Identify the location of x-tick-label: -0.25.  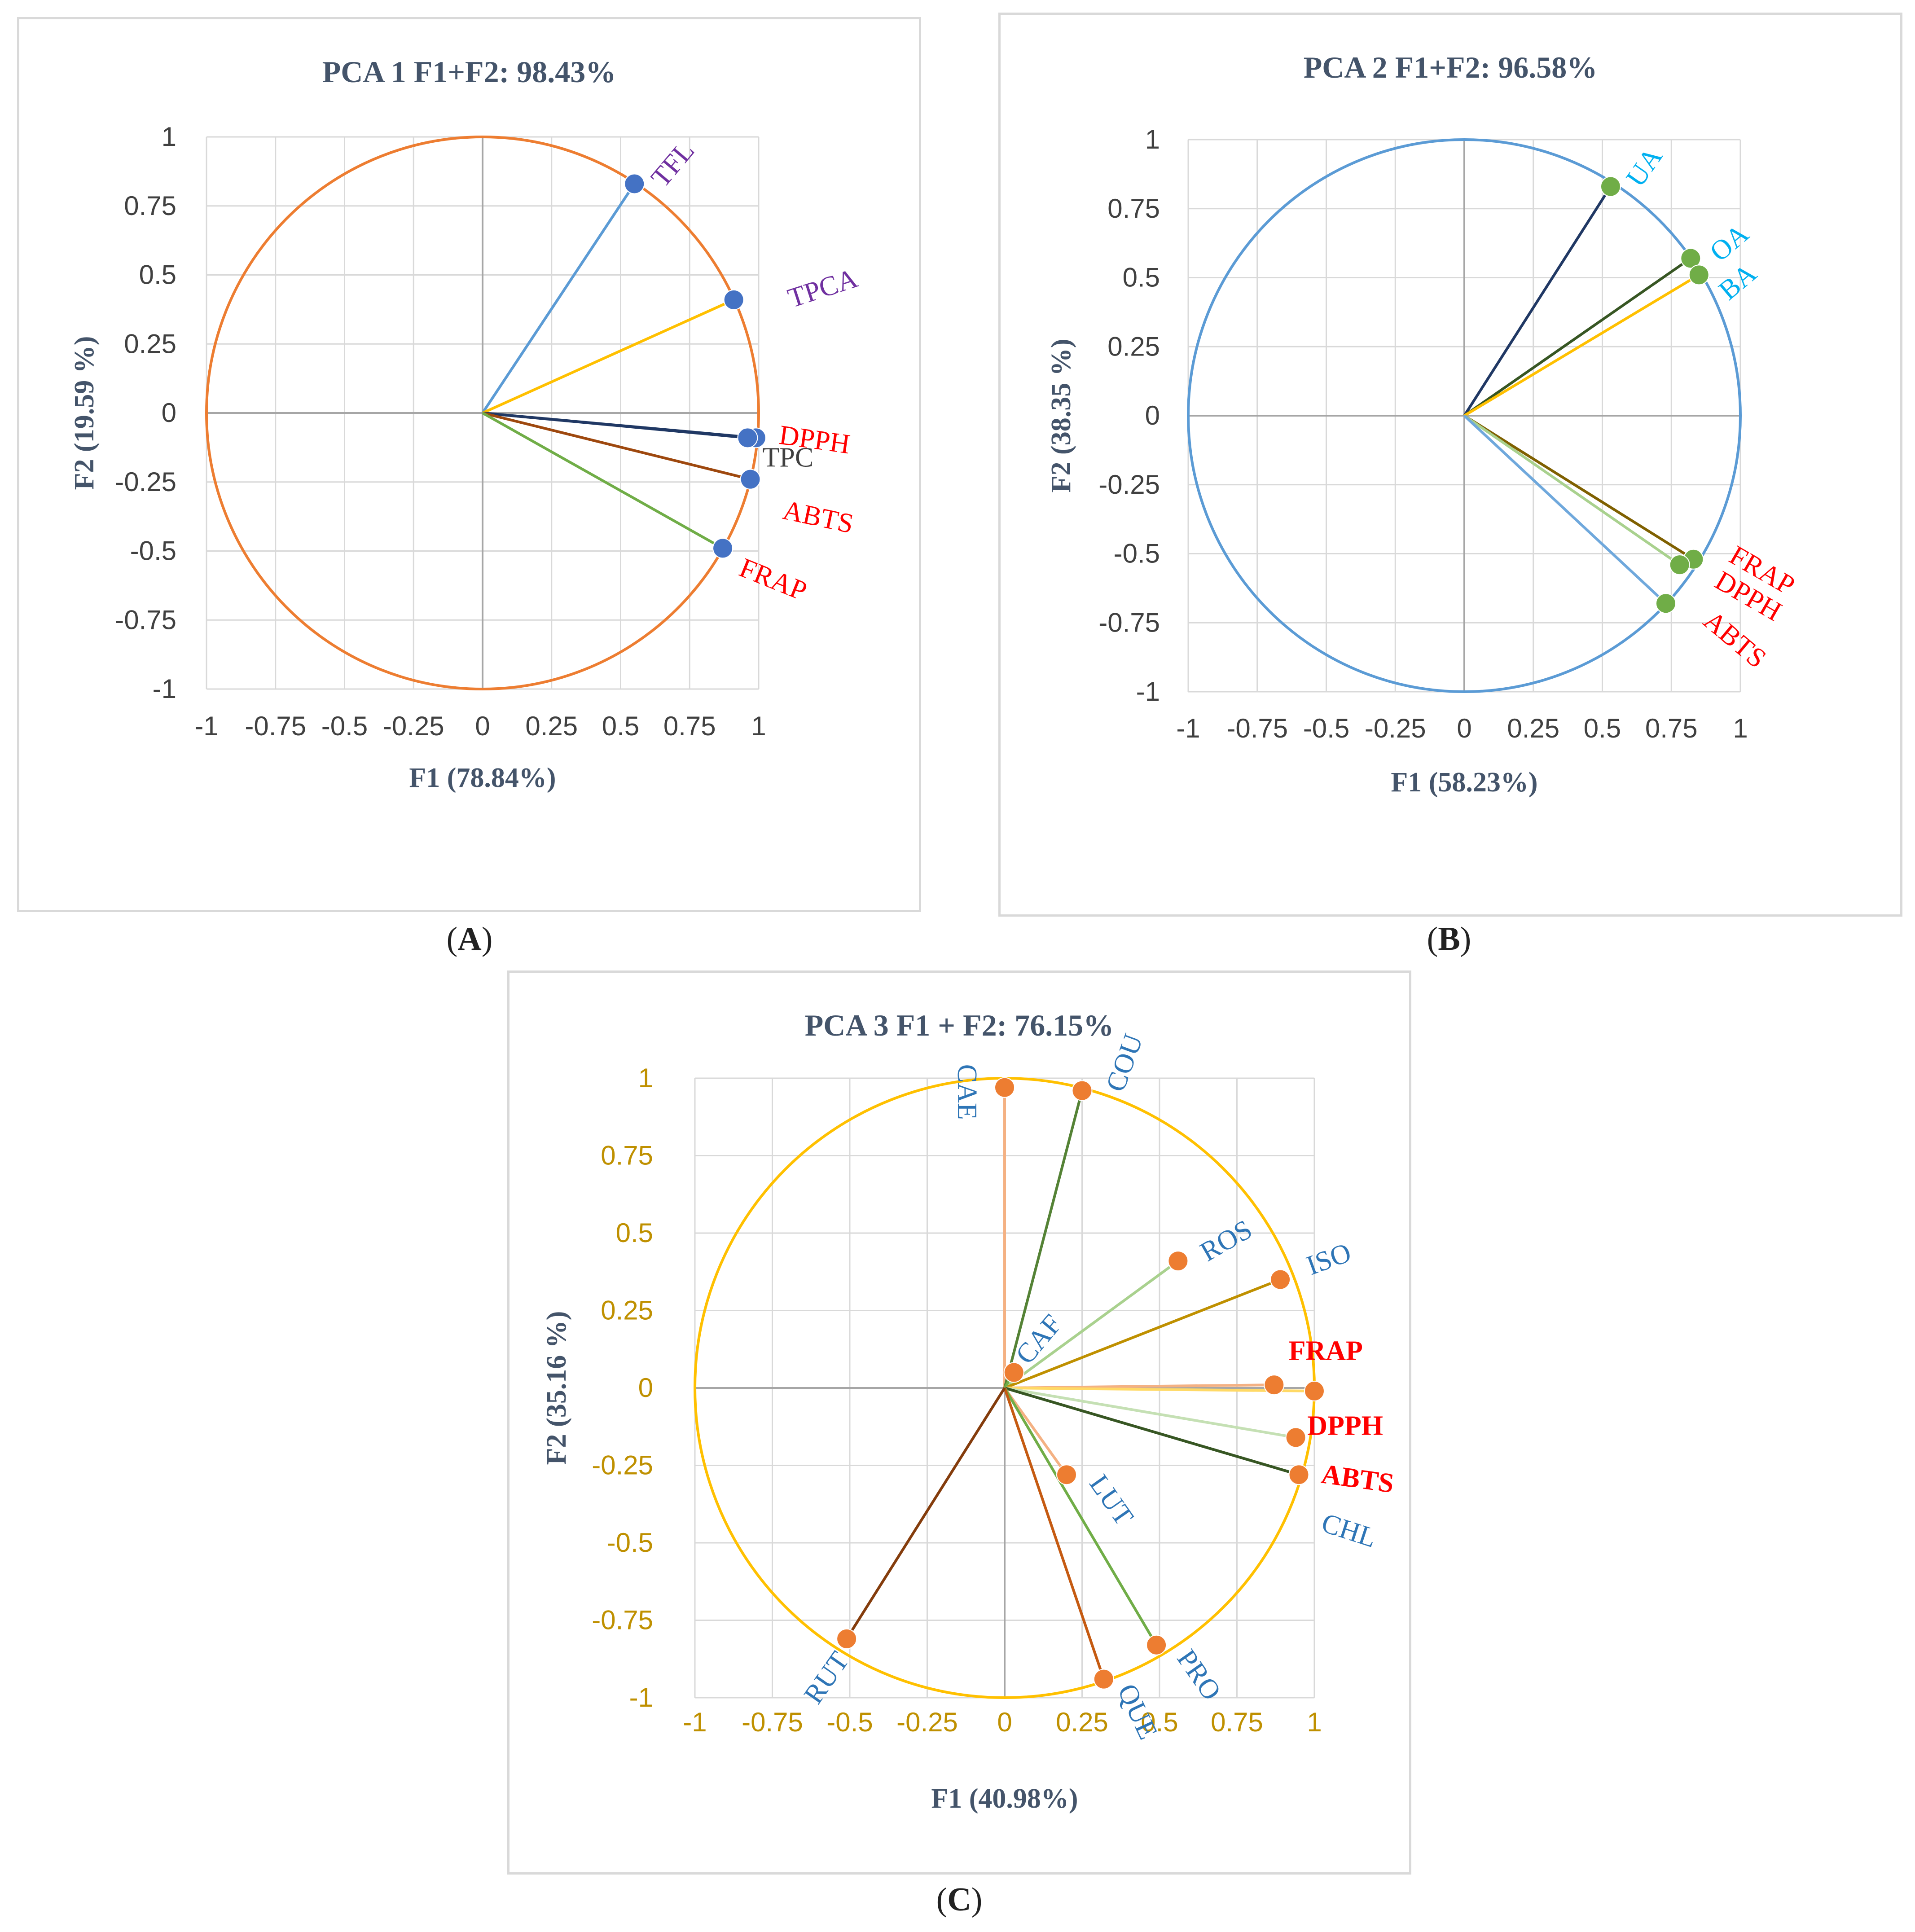
(927, 1722).